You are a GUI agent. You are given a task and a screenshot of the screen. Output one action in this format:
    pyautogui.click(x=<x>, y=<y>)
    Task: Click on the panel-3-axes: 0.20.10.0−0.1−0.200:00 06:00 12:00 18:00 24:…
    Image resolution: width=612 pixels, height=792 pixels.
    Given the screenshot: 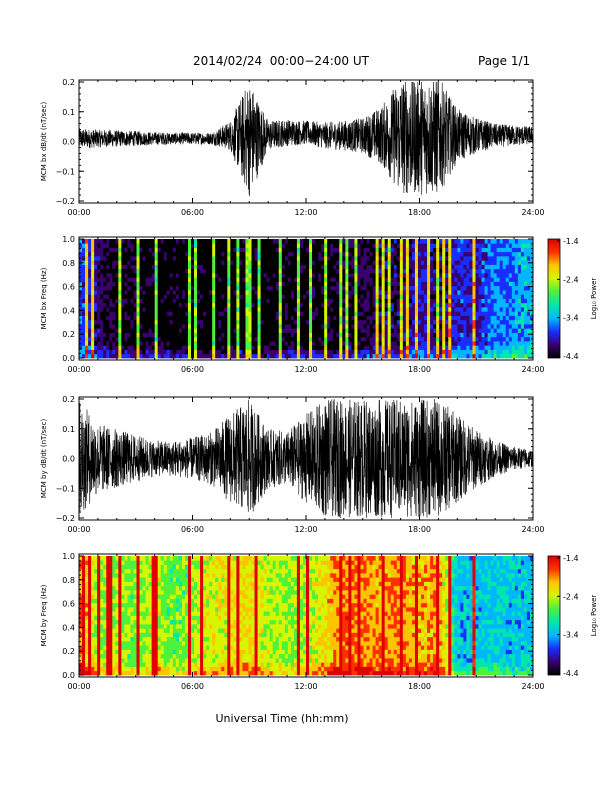 What is the action you would take?
    pyautogui.click(x=292, y=464)
    